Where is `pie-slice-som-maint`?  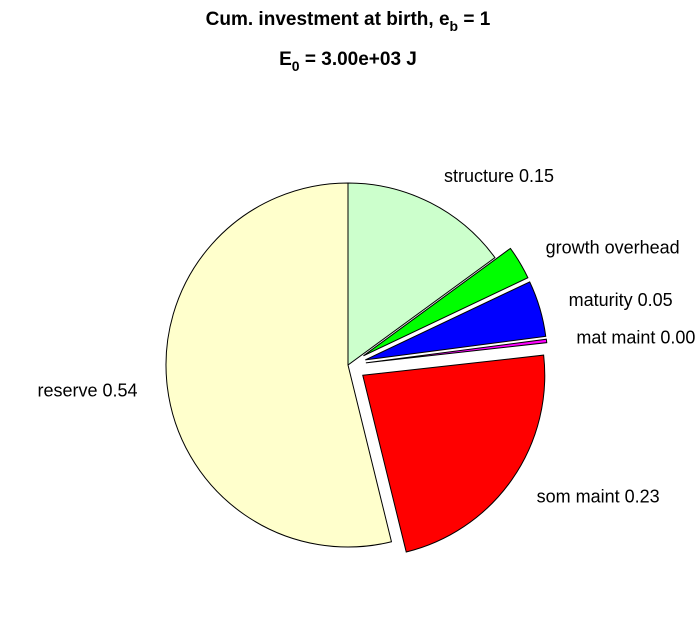
pie-slice-som-maint is located at coordinates (454, 453).